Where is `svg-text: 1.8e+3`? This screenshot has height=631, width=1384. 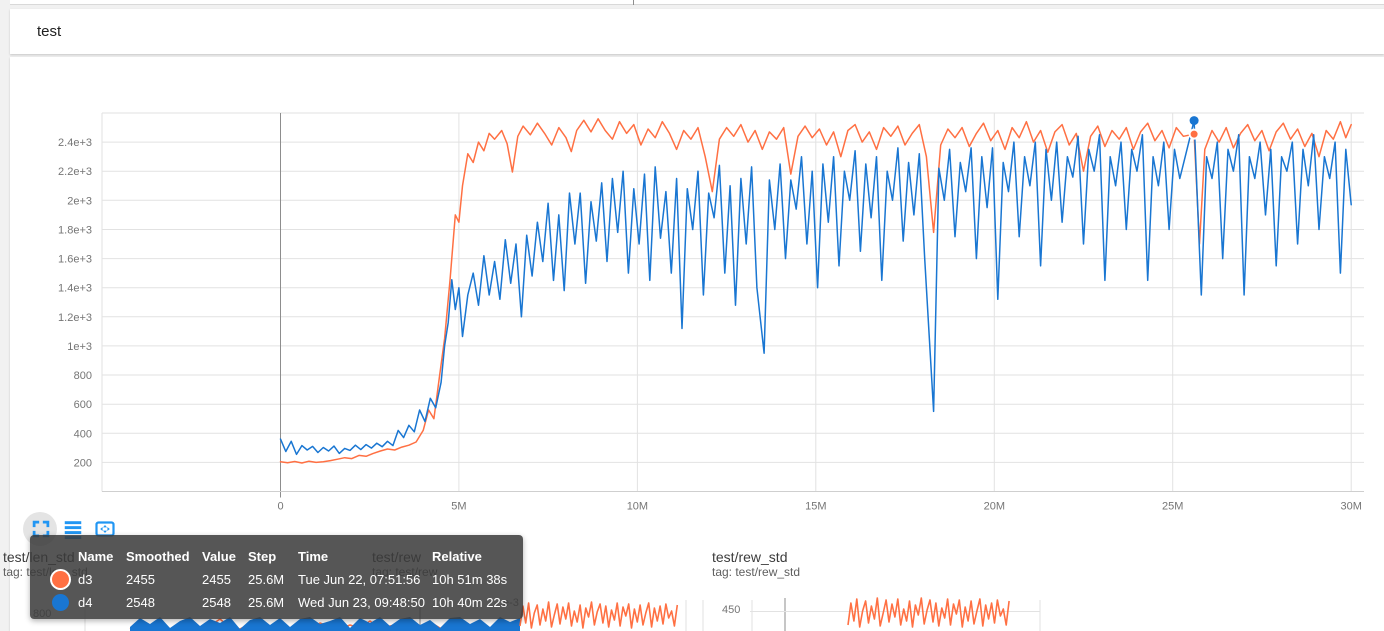 svg-text: 1.8e+3 is located at coordinates (75, 231).